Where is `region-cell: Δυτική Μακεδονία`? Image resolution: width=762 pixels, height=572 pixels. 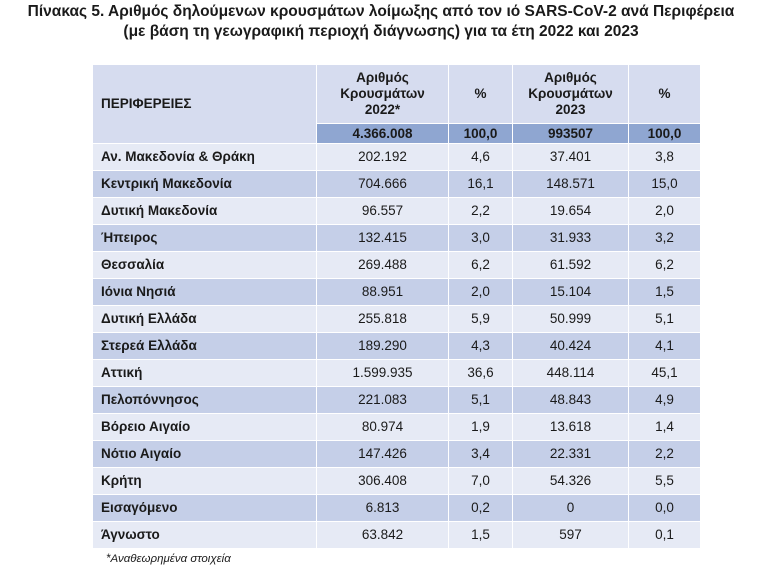 region-cell: Δυτική Μακεδονία is located at coordinates (204, 211).